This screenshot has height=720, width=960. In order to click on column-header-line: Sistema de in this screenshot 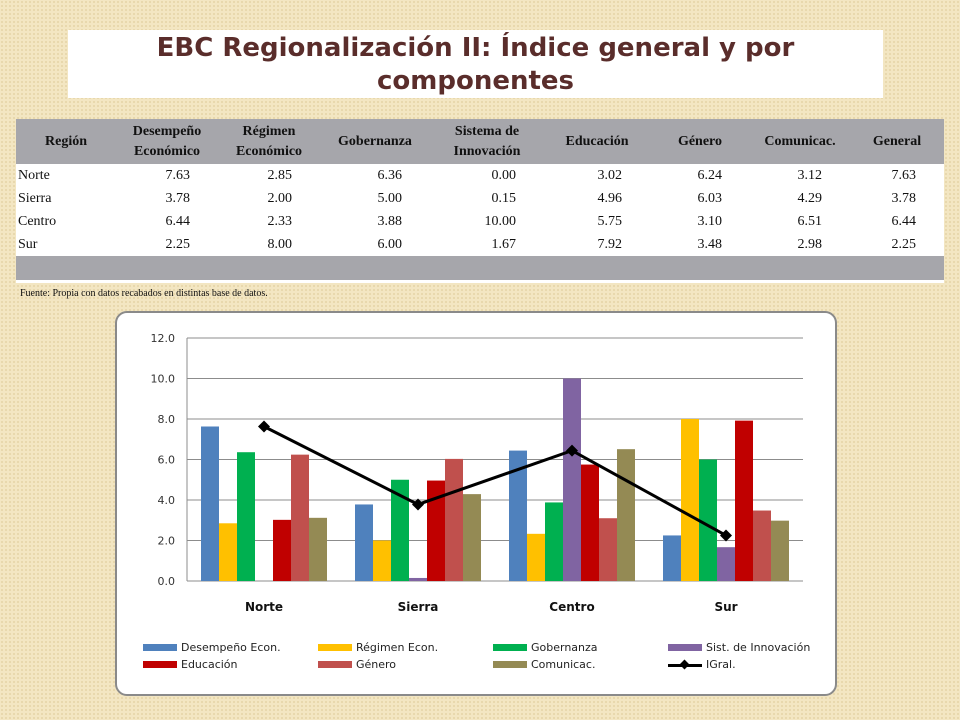, I will do `click(487, 131)`.